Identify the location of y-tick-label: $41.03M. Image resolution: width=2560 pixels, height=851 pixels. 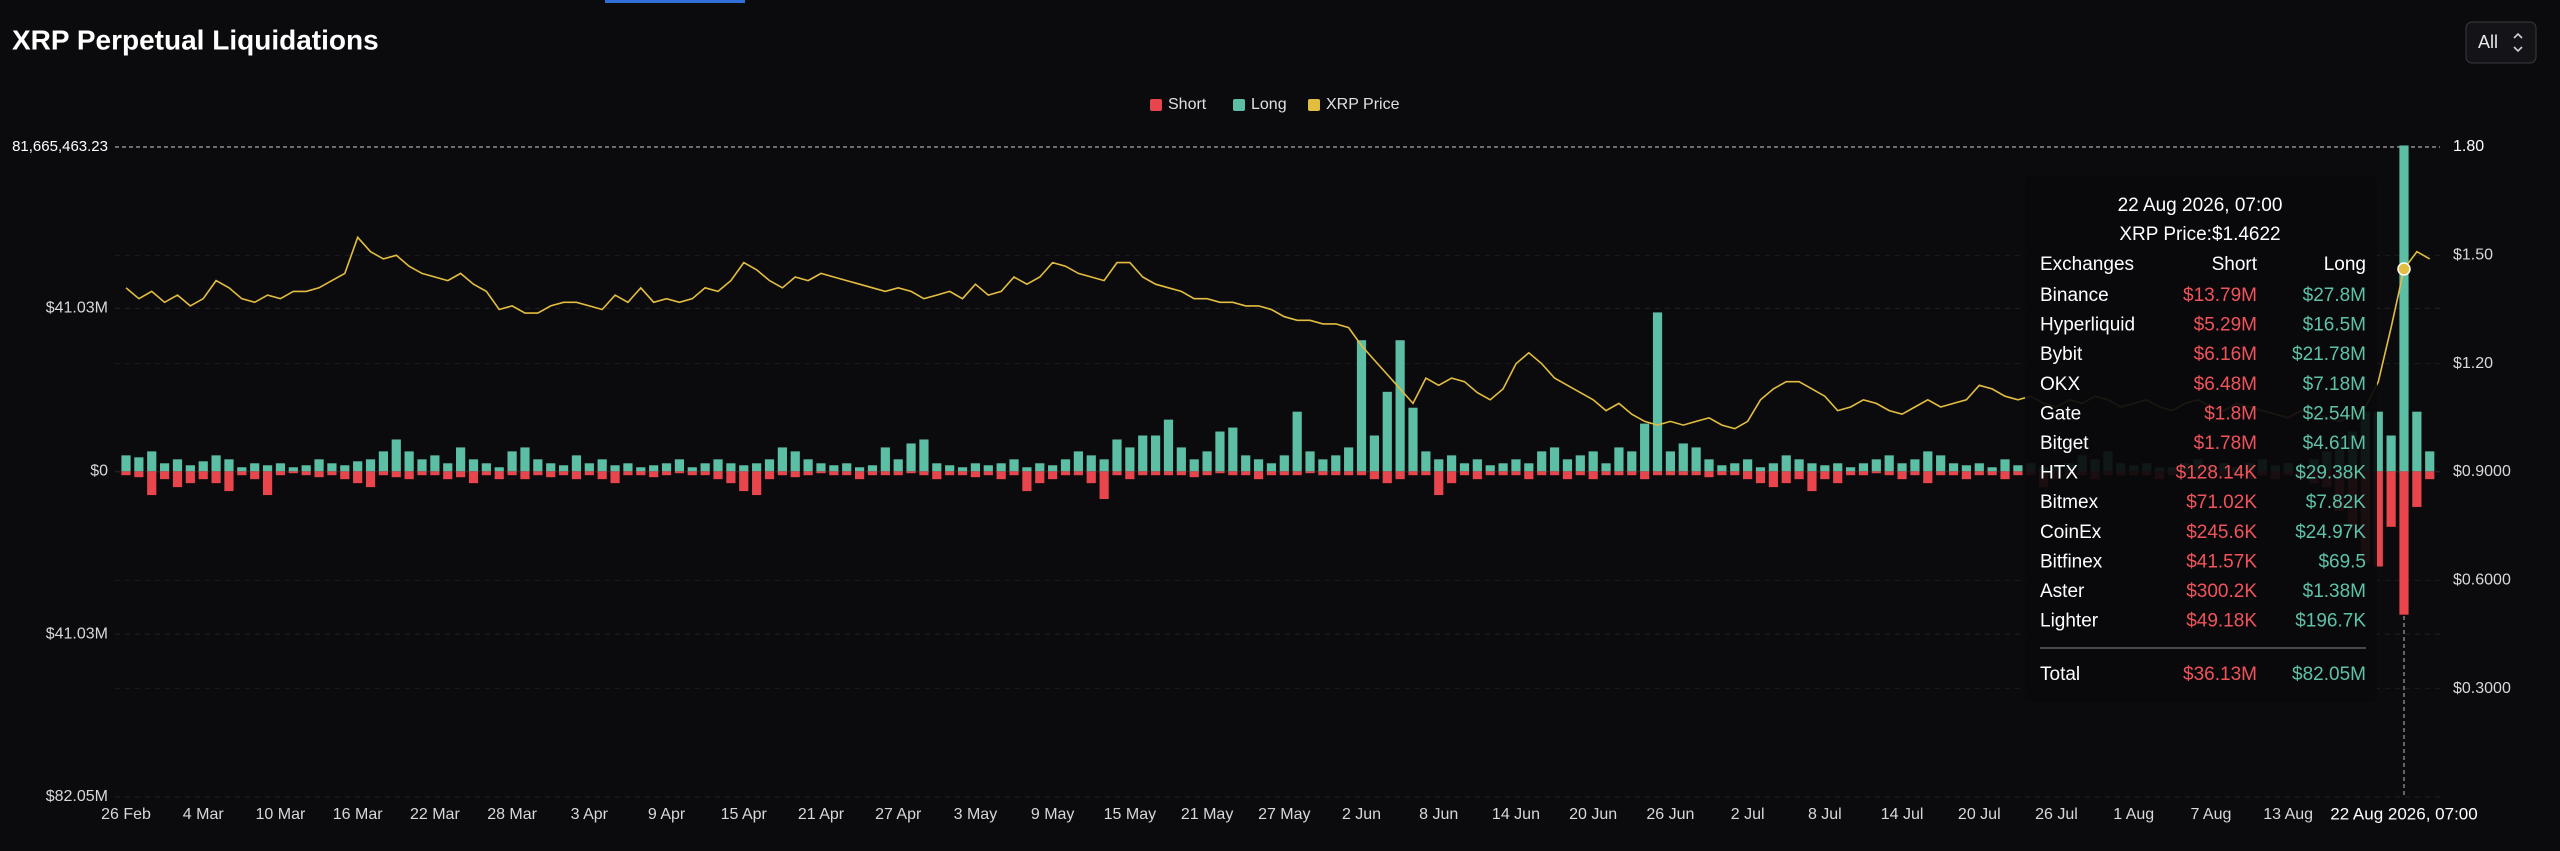
(77, 308).